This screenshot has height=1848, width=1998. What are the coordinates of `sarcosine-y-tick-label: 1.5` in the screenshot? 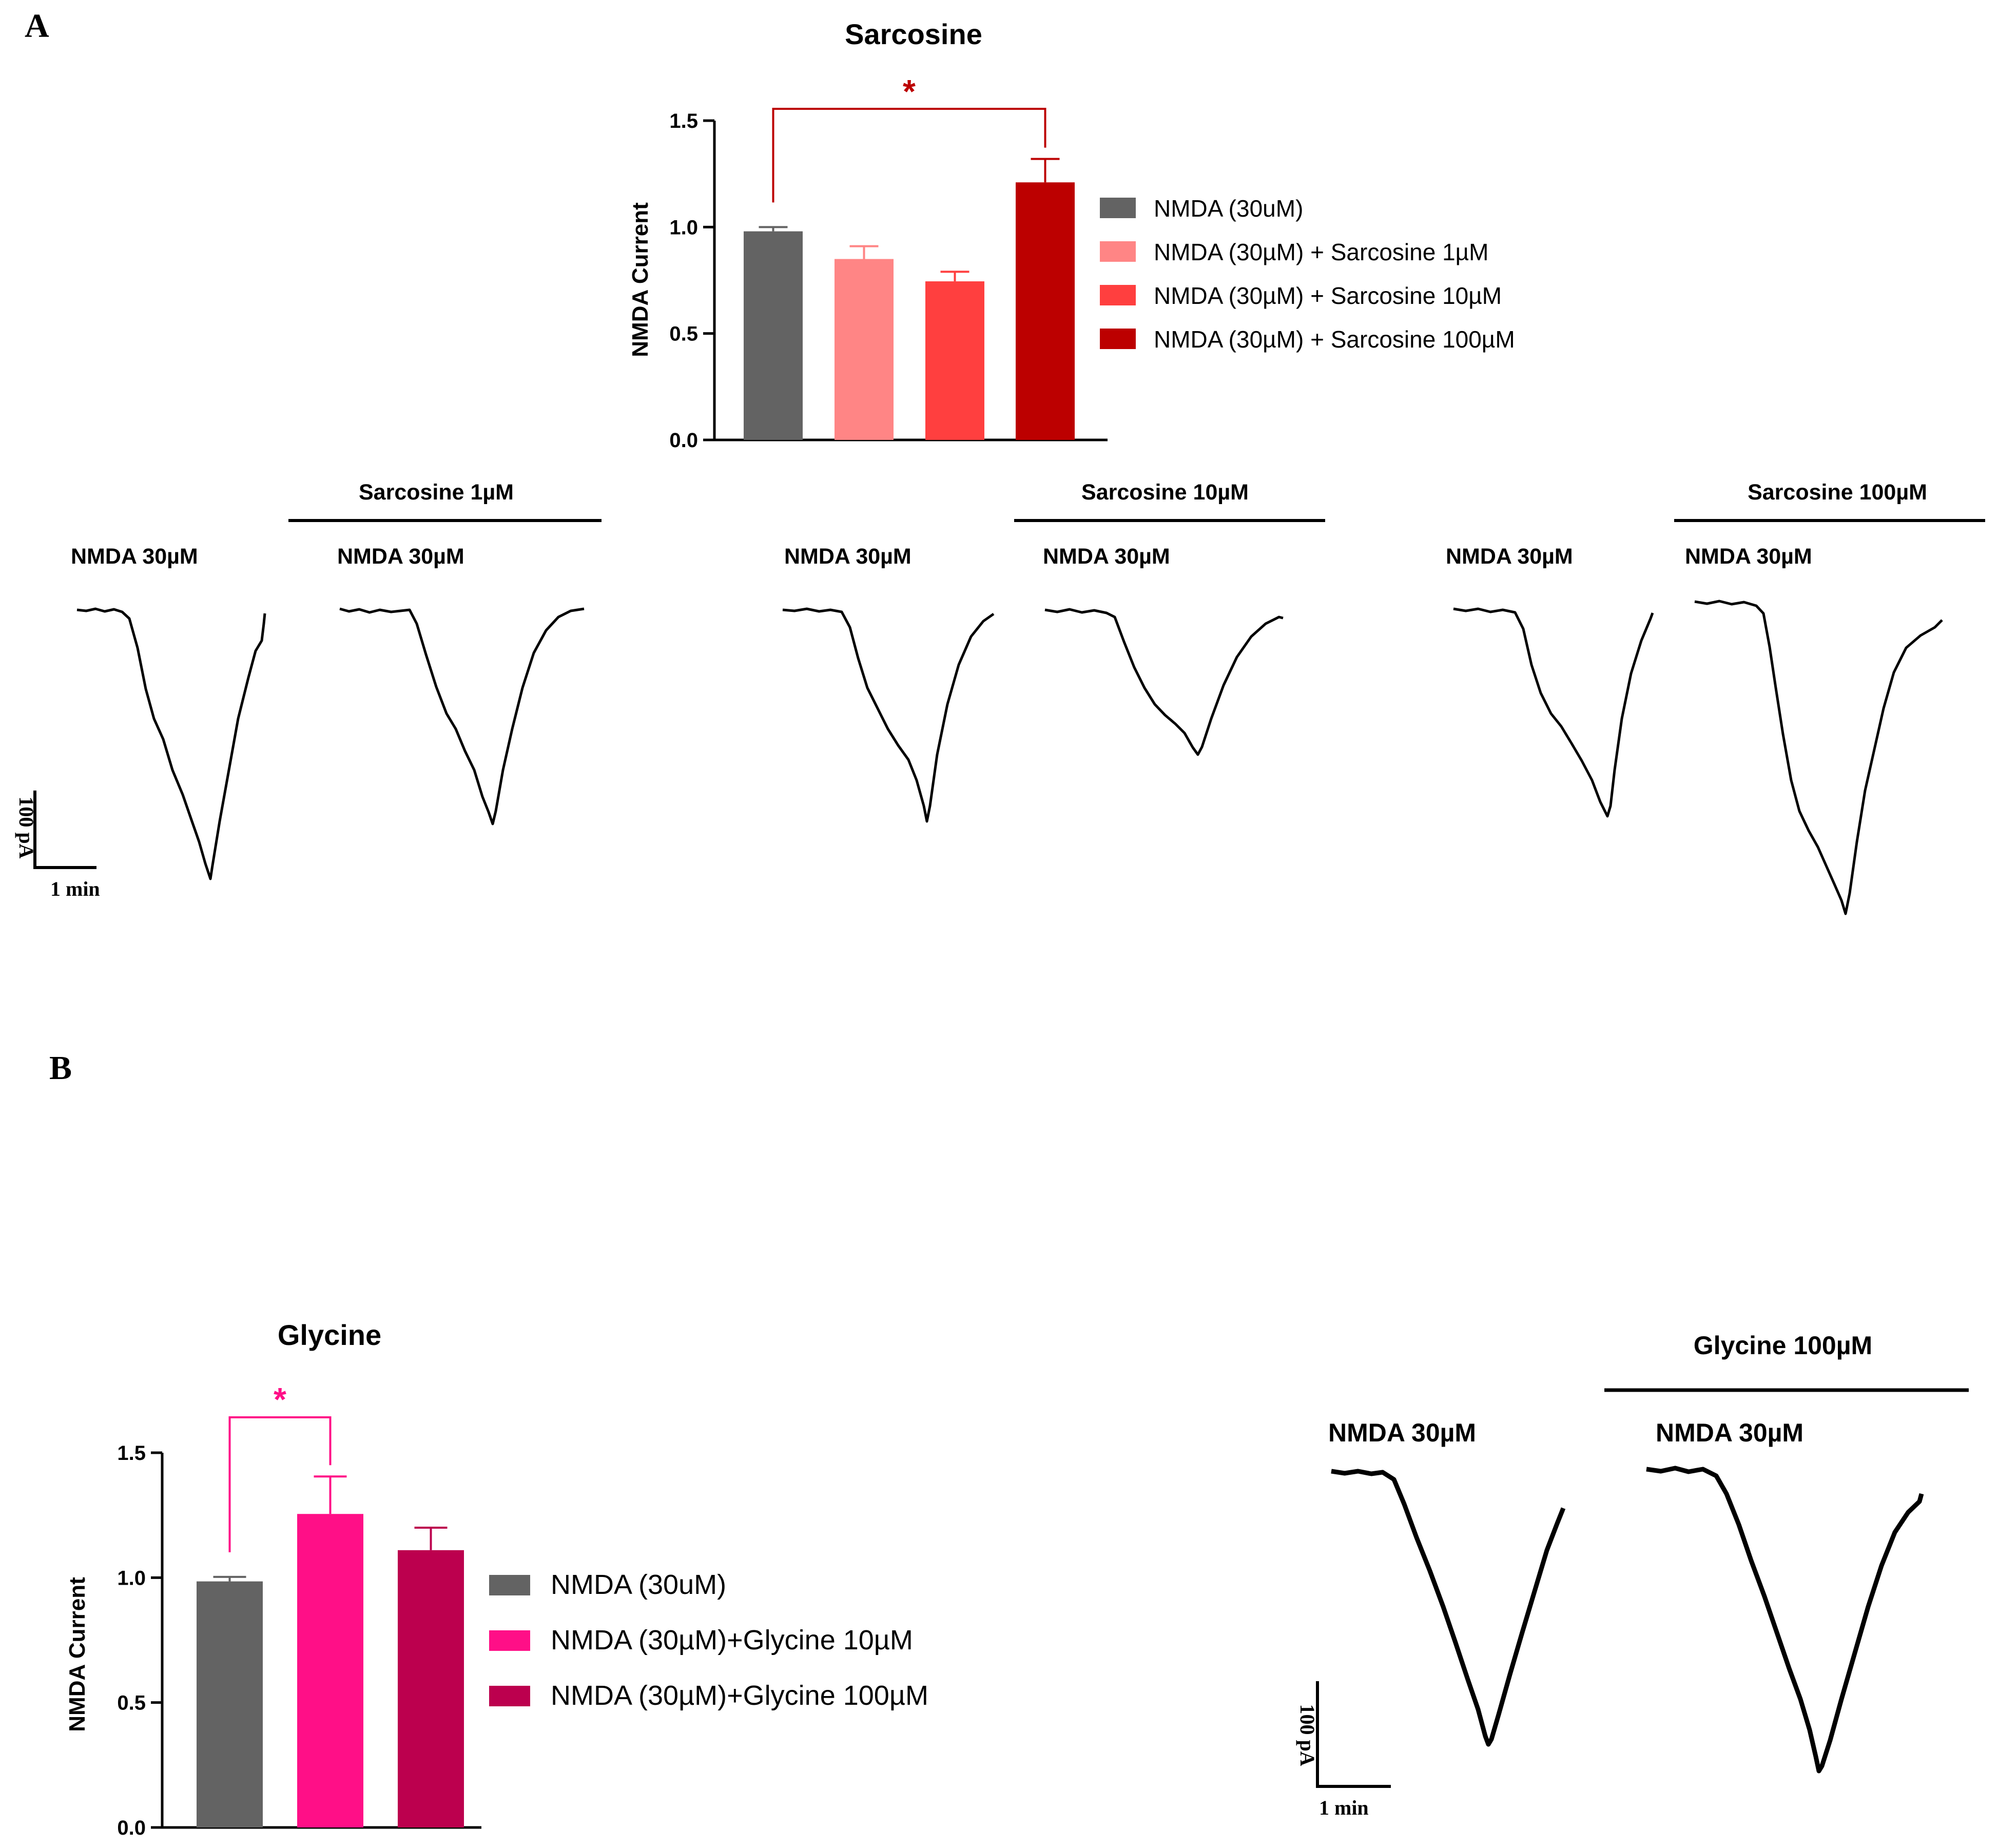 It's located at (683, 121).